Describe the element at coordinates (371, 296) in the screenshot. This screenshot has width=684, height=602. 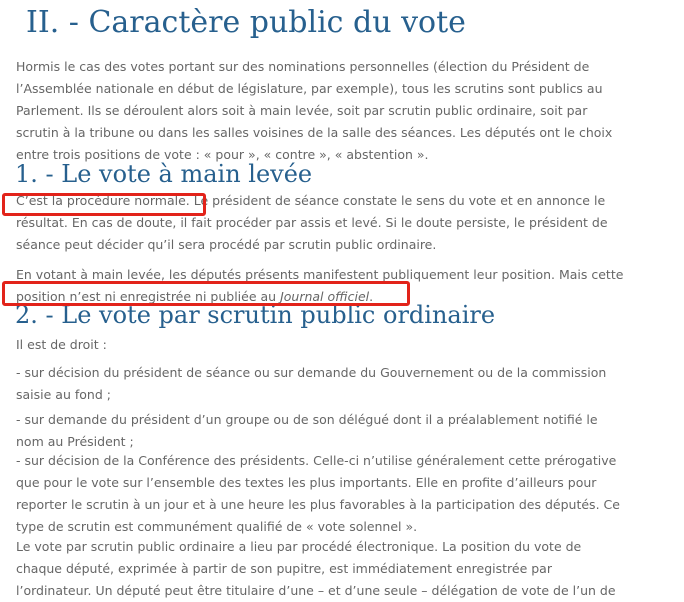
I see `paragraph-2-line-2-period: .` at that location.